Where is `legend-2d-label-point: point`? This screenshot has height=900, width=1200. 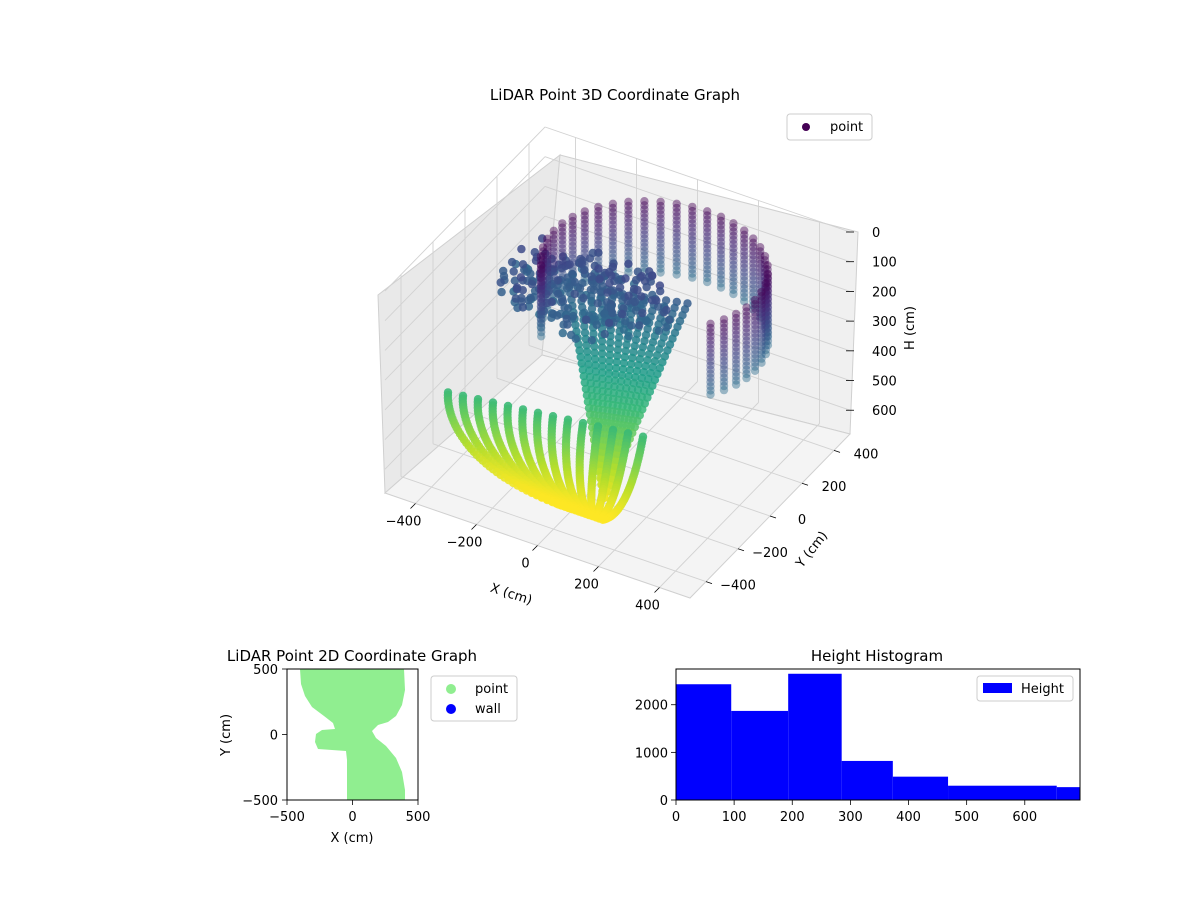 legend-2d-label-point: point is located at coordinates (491, 689).